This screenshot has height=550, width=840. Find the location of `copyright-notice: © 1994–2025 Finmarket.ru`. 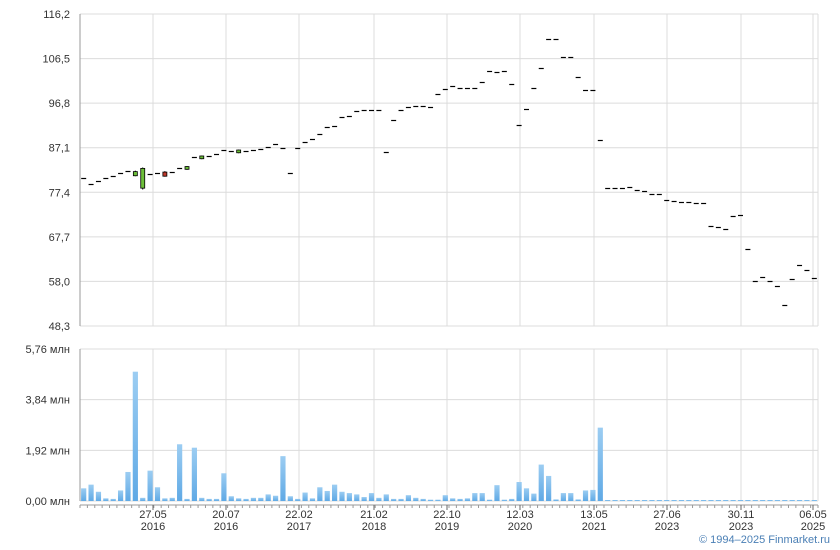

copyright-notice: © 1994–2025 Finmarket.ru is located at coordinates (764, 540).